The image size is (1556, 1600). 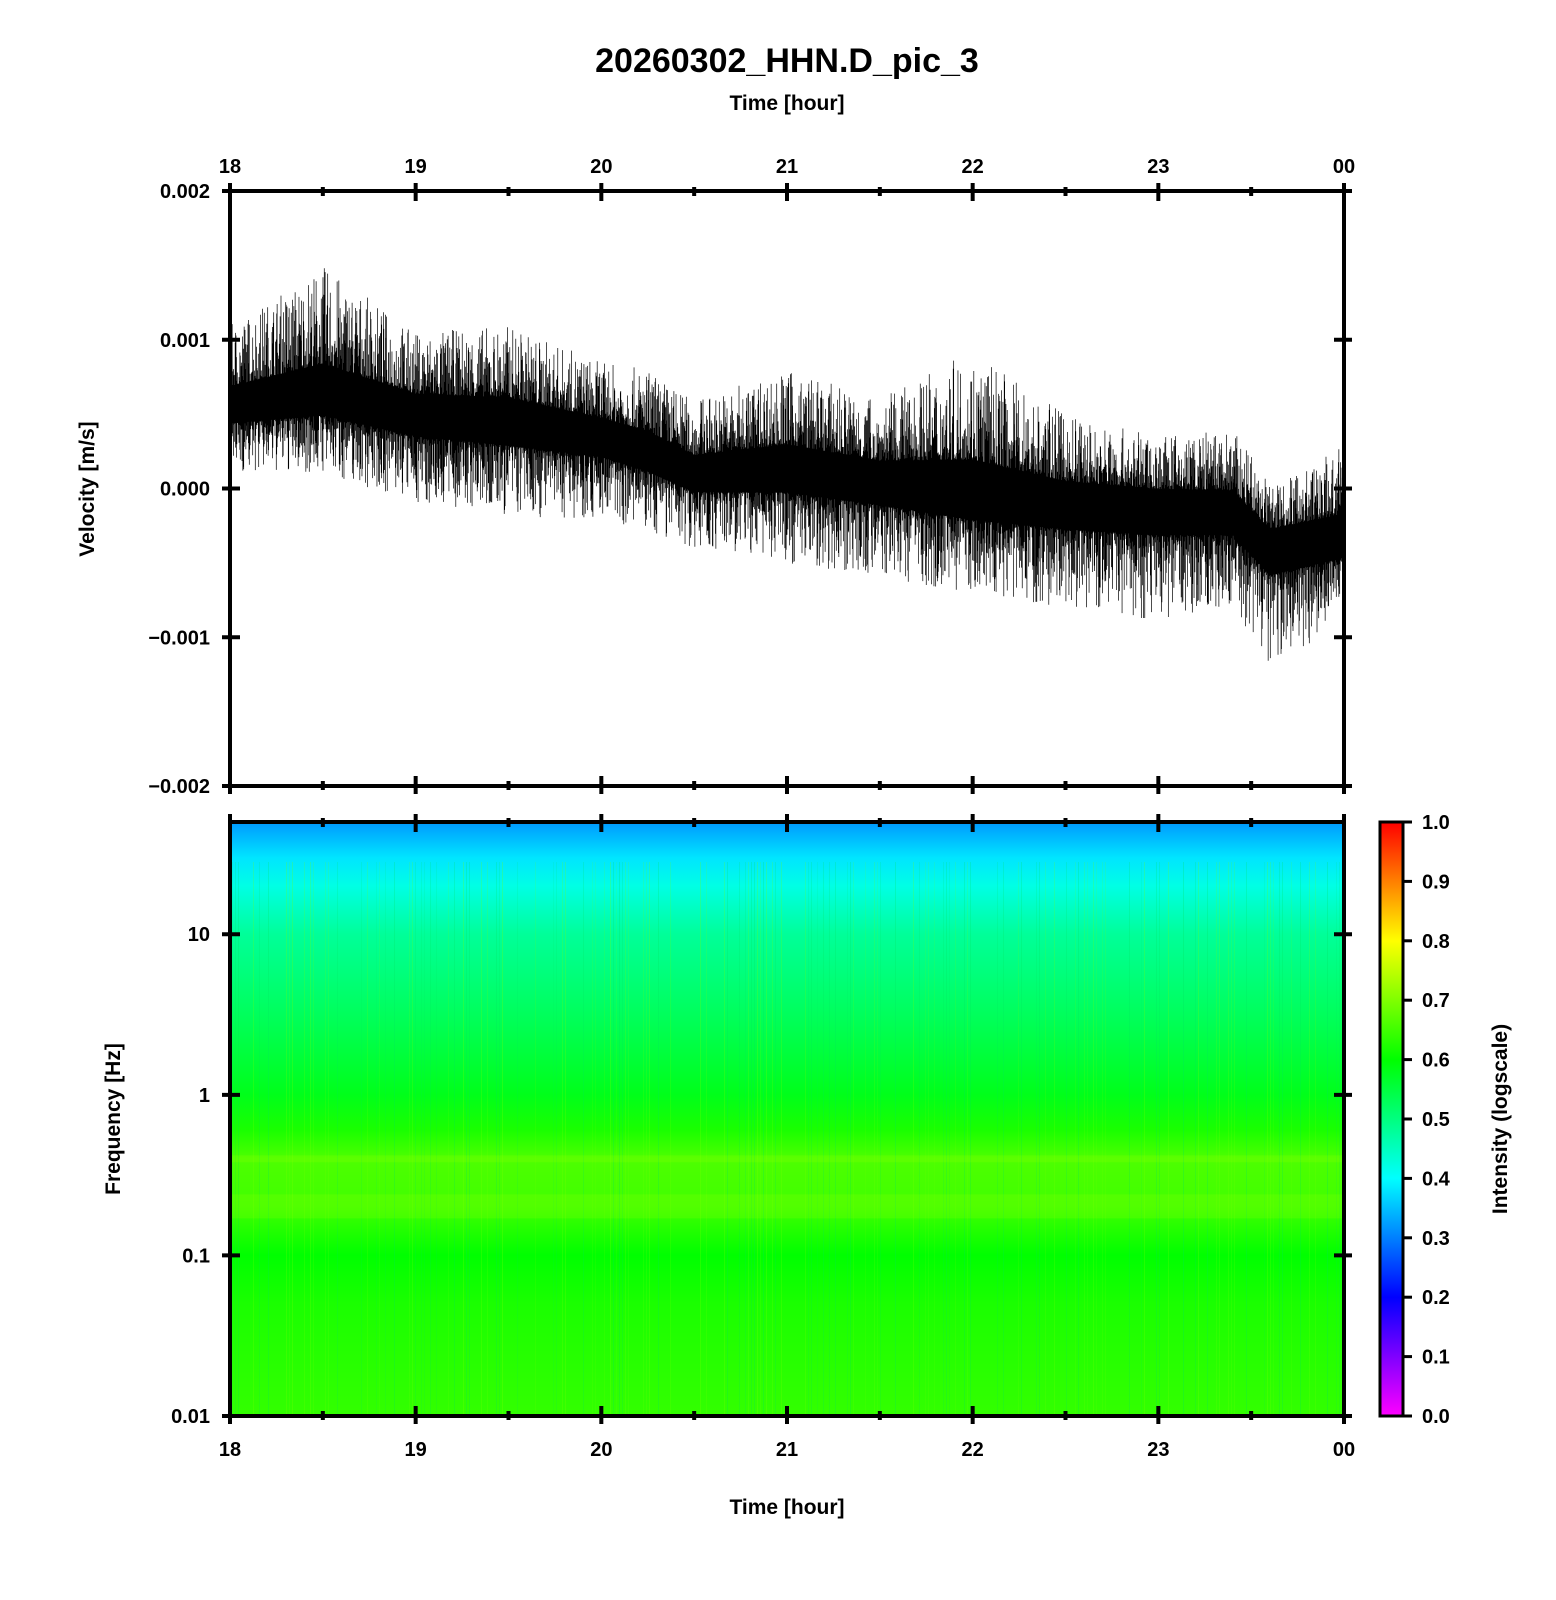 What do you see at coordinates (973, 167) in the screenshot?
I see `waveform-x-tick-label: 22` at bounding box center [973, 167].